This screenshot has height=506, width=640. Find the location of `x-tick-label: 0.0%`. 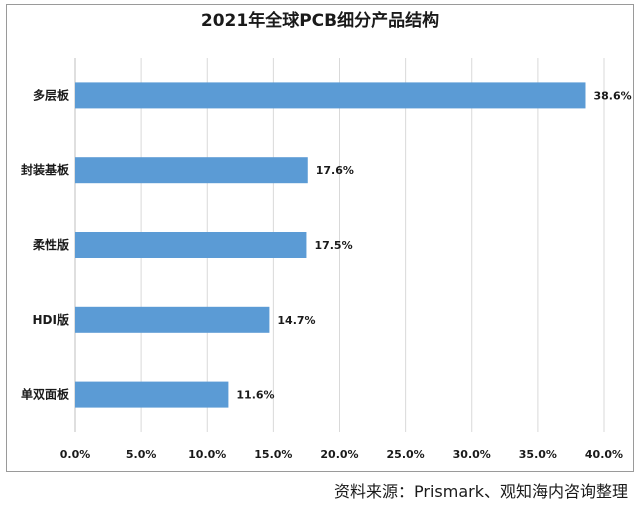

x-tick-label: 0.0% is located at coordinates (75, 454).